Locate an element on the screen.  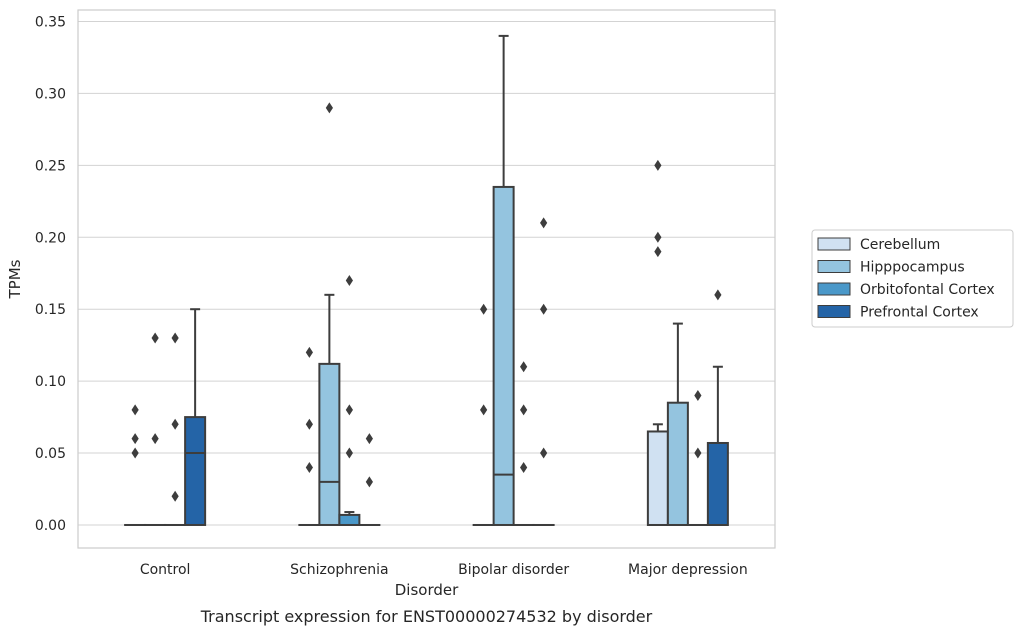
y-tick-label: 0.05 is located at coordinates (50, 454).